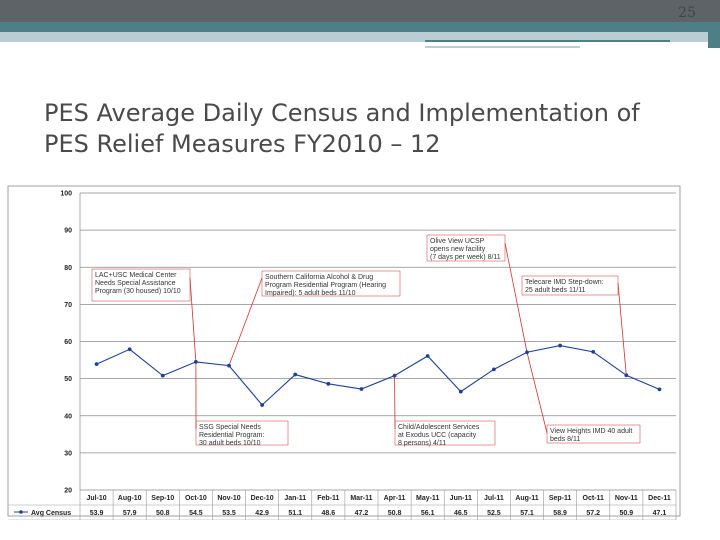 This screenshot has height=540, width=720. I want to click on header-rule-short, so click(502, 47).